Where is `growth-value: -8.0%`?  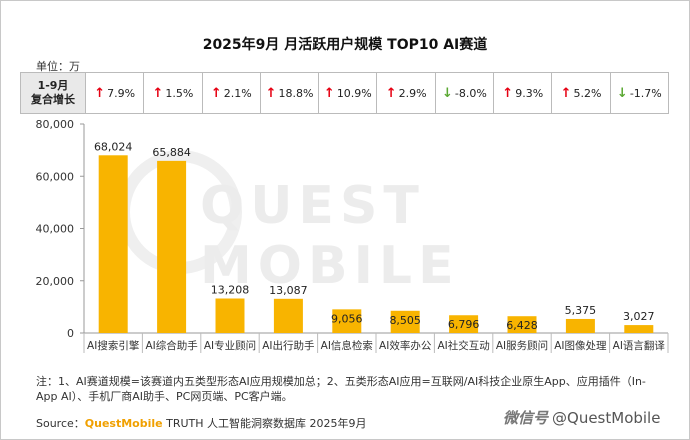 growth-value: -8.0% is located at coordinates (470, 93).